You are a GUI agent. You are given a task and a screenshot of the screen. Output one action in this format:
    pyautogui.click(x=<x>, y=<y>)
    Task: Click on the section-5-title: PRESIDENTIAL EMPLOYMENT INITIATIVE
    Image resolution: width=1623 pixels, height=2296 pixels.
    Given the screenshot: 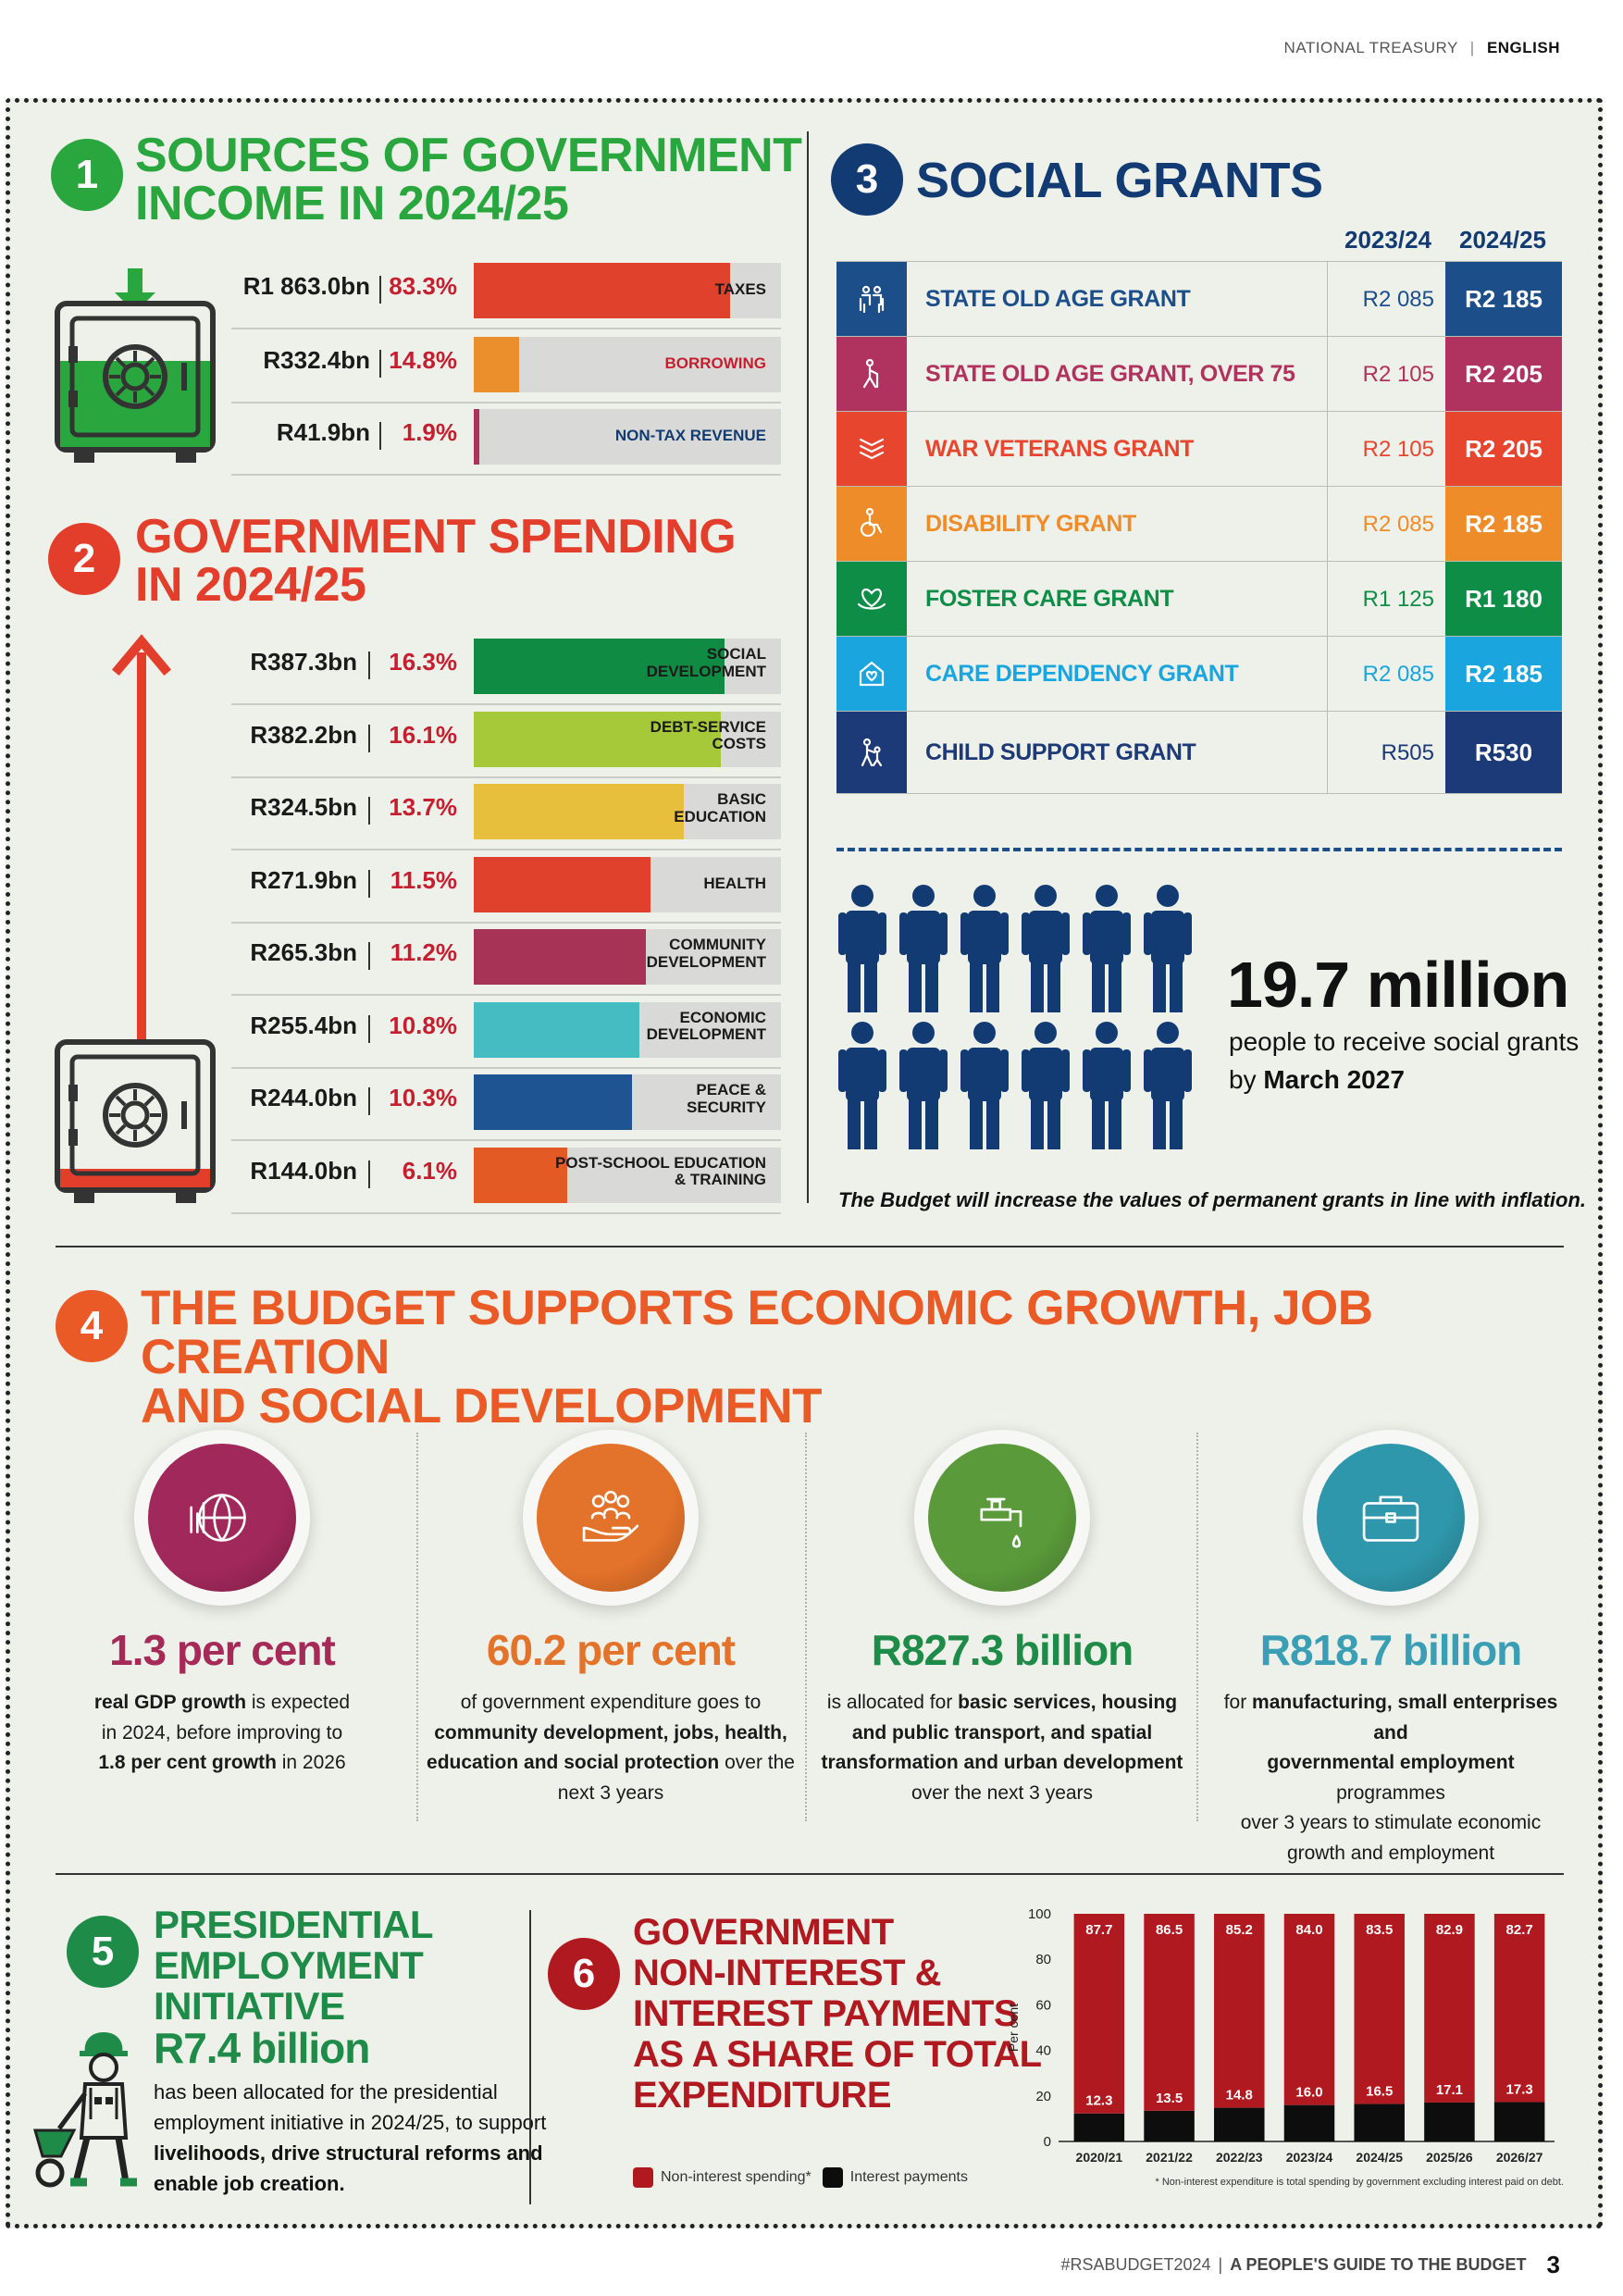 What is the action you would take?
    pyautogui.click(x=294, y=1966)
    